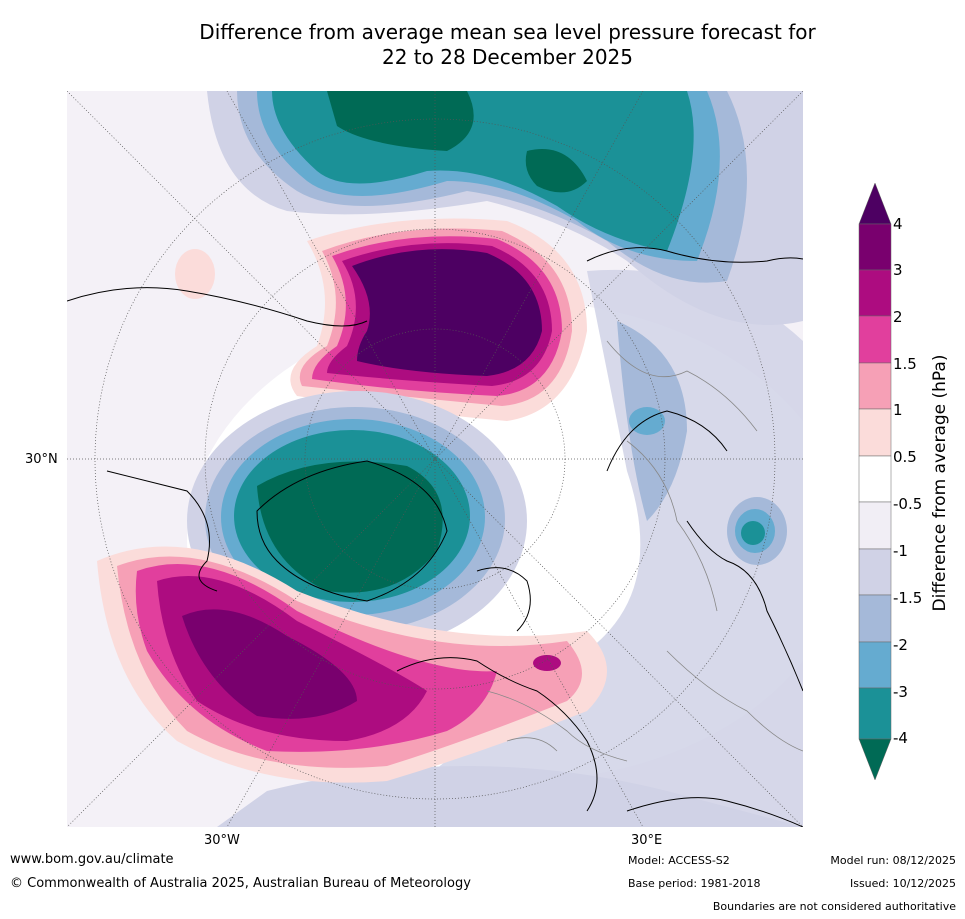  Describe the element at coordinates (900, 551) in the screenshot. I see `tick-label: -1` at that location.